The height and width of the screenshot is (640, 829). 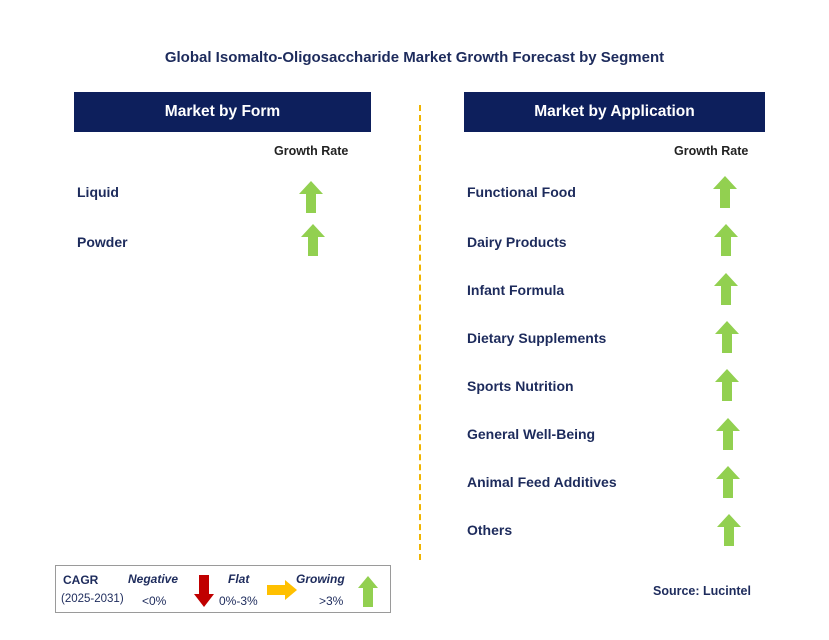 What do you see at coordinates (490, 530) in the screenshot?
I see `application-item-label: Others` at bounding box center [490, 530].